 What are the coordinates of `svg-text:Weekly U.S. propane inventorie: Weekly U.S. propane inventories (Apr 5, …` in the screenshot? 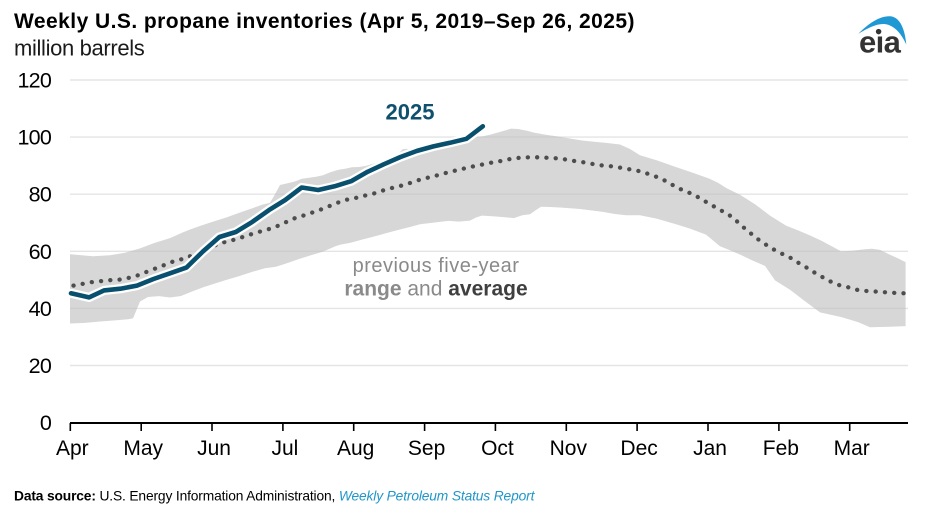 It's located at (324, 21).